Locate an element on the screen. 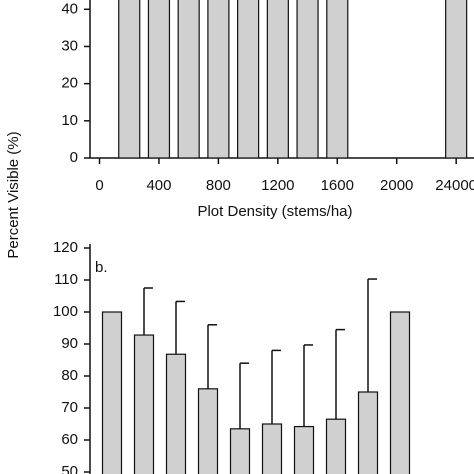 The height and width of the screenshot is (474, 474). x-tick-label: 24000 is located at coordinates (454, 185).